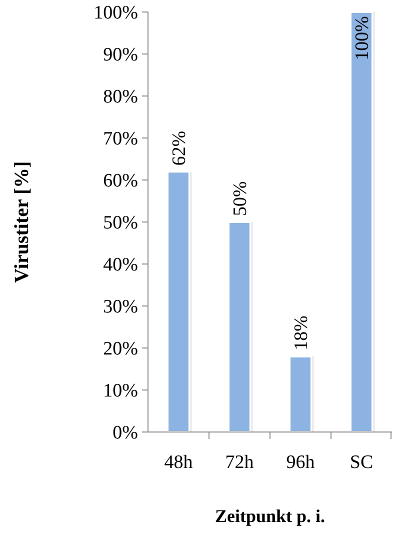  What do you see at coordinates (120, 55) in the screenshot?
I see `y-tick-label: 90%` at bounding box center [120, 55].